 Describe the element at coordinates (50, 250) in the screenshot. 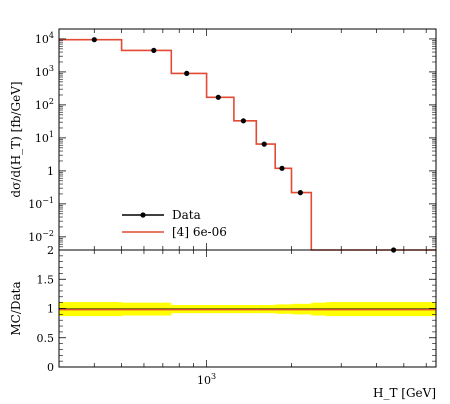

I see `ratio-y-tick-label: 2` at that location.